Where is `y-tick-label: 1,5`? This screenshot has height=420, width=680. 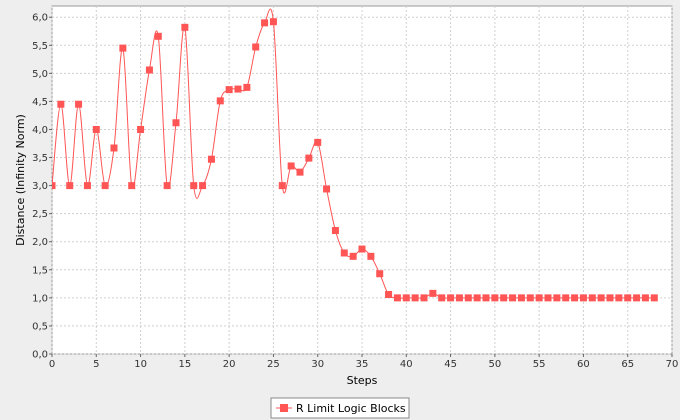
y-tick-label: 1,5 is located at coordinates (40, 270).